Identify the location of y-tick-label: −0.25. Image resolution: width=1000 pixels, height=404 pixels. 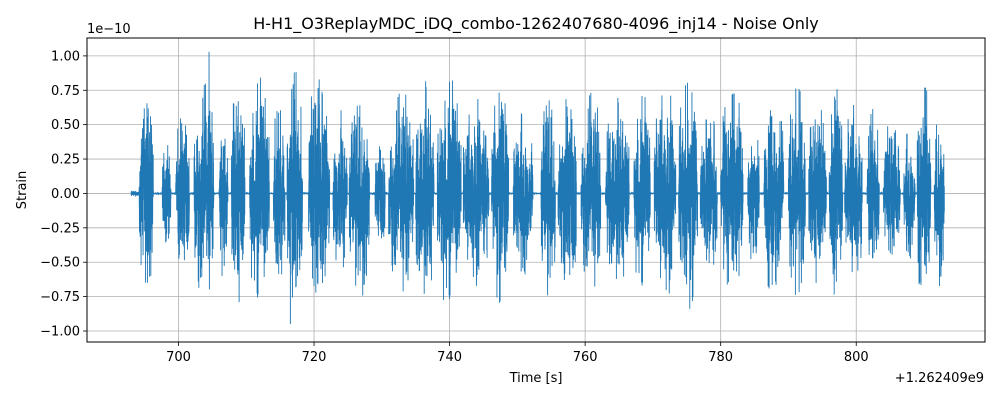
(60, 228).